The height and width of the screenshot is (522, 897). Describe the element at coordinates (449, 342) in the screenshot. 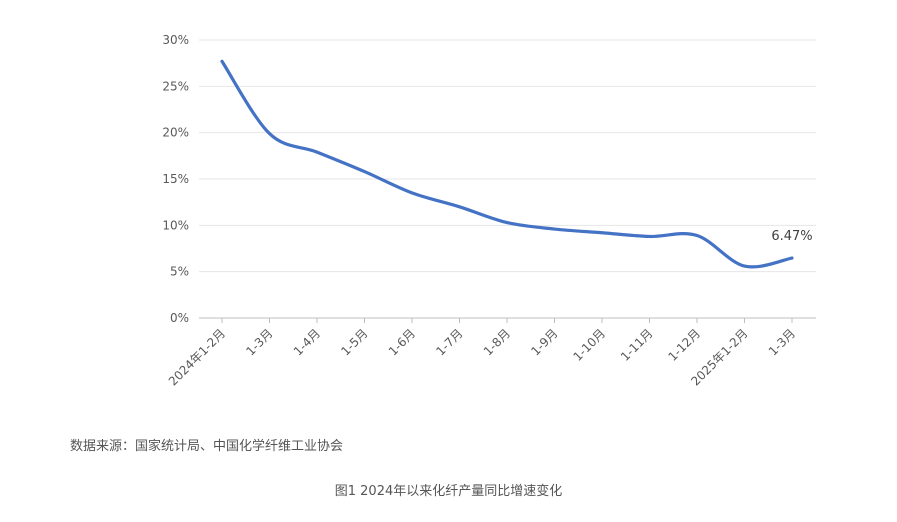

I see `x-tick-label: 1-7月` at that location.